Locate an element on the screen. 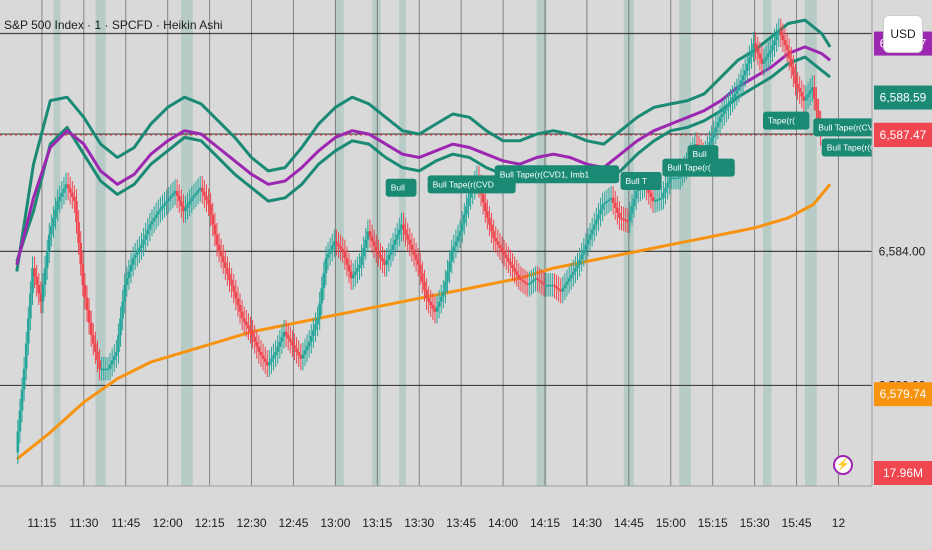  time-tick-label: 12 is located at coordinates (839, 523).